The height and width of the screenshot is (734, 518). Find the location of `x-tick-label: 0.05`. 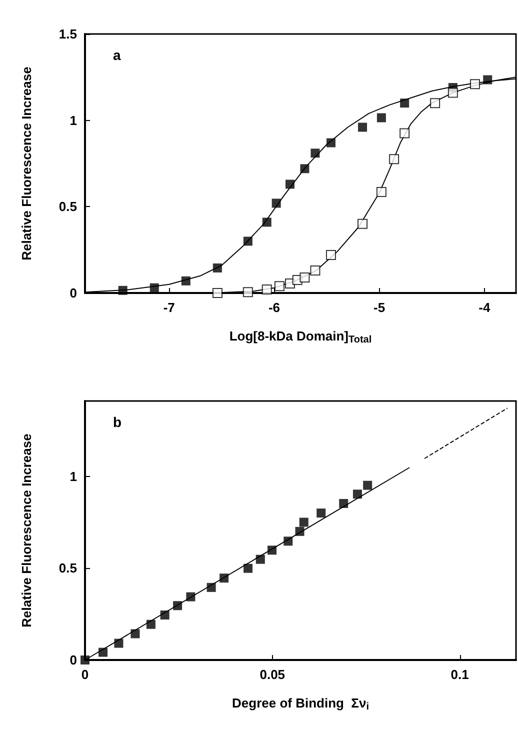

x-tick-label: 0.05 is located at coordinates (273, 674).